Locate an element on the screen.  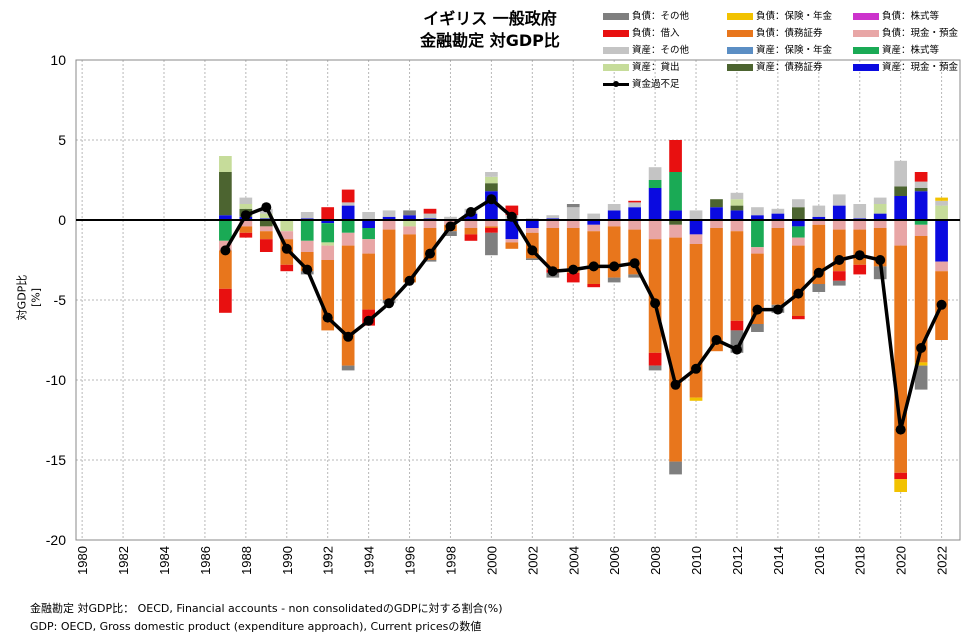
x-tick-label: 2010 is located at coordinates (696, 560).